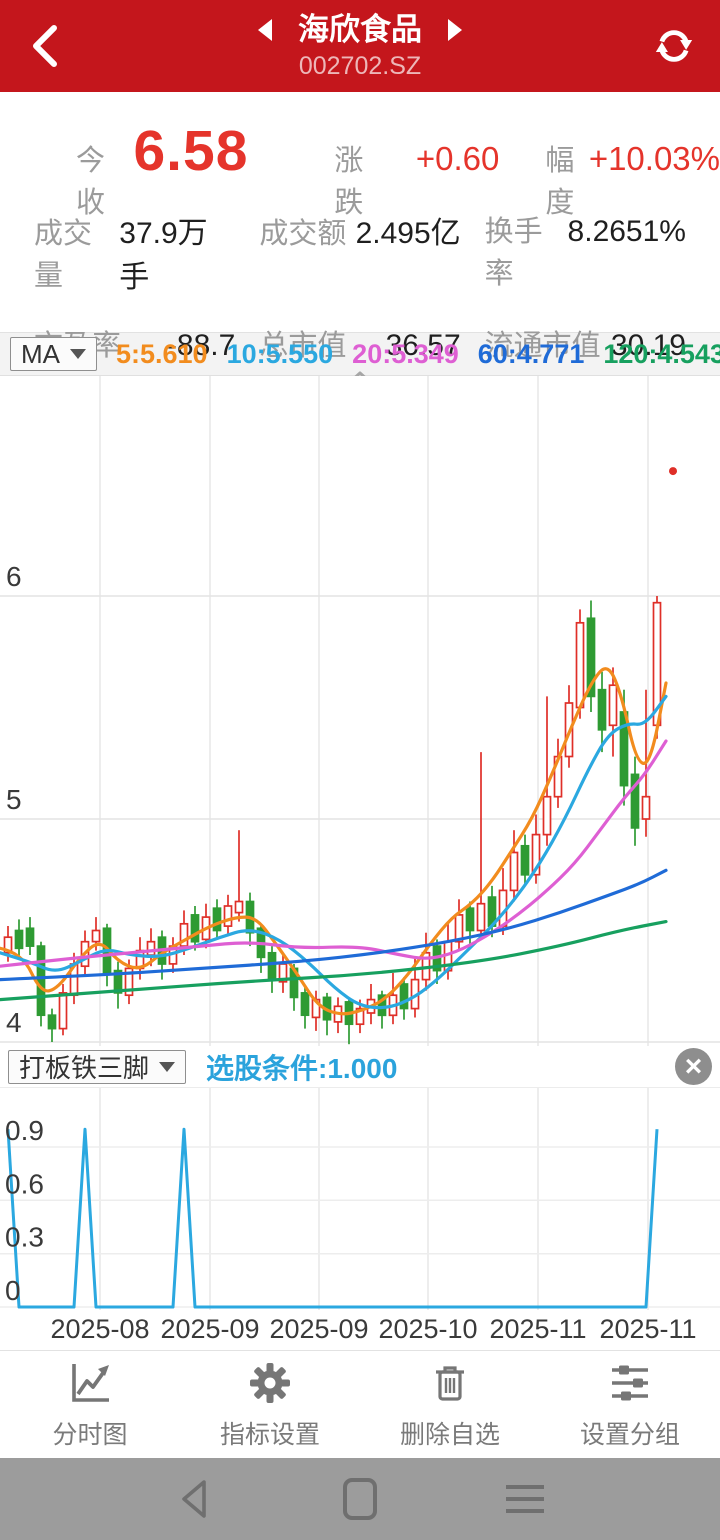  I want to click on stat-market-cap: 总市值 36.57, so click(360, 345).